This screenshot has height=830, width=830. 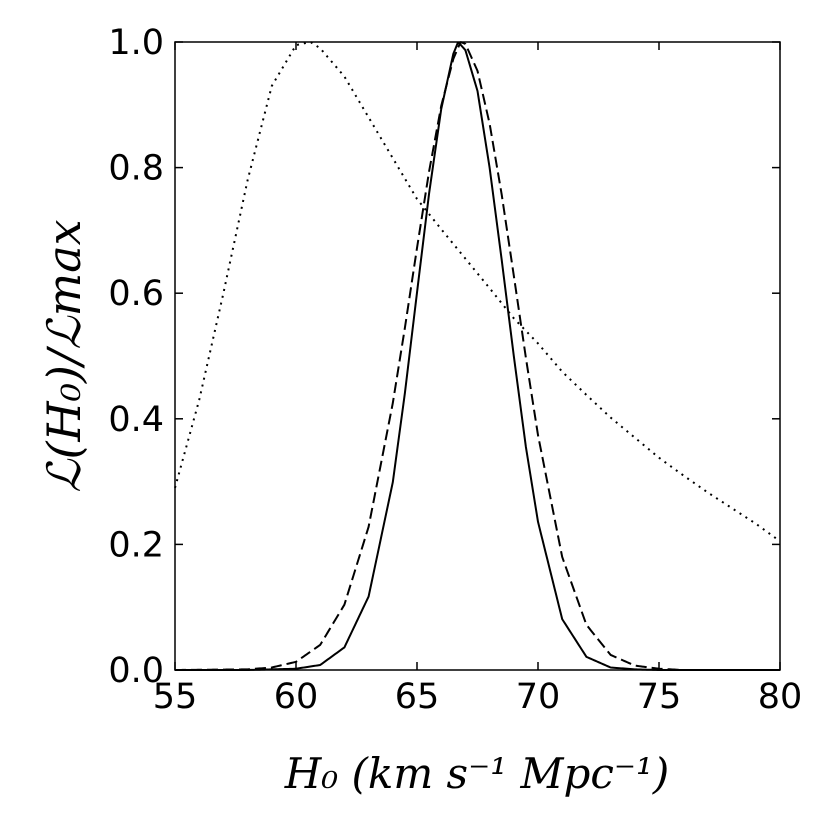 What do you see at coordinates (136, 545) in the screenshot?
I see `y-tick-label: 0.2` at bounding box center [136, 545].